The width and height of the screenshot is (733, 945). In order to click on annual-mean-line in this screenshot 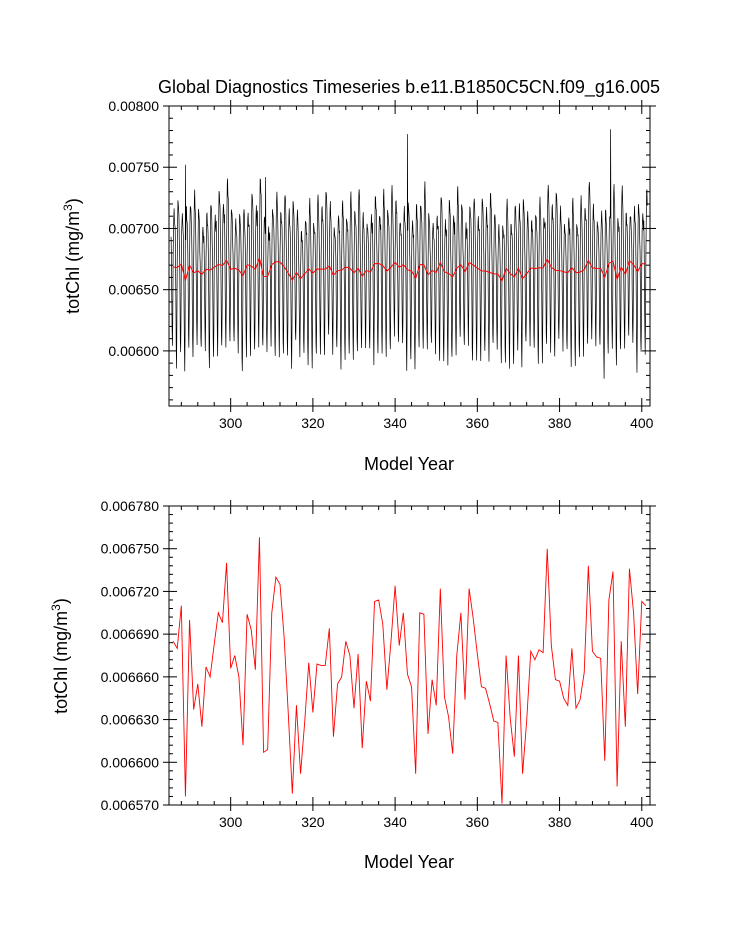, I will do `click(409, 269)`.